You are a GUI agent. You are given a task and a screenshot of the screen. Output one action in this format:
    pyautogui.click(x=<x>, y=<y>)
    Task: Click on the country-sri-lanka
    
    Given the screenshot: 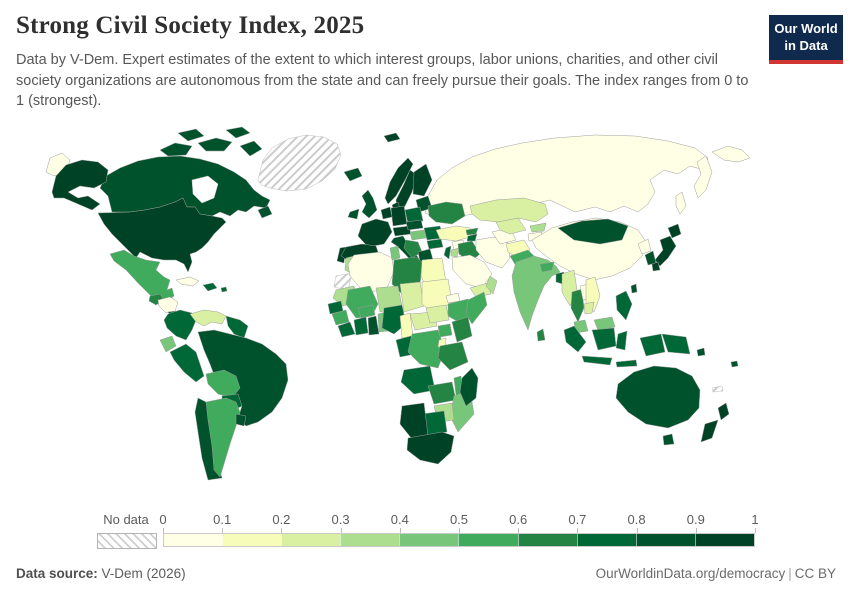 What is the action you would take?
    pyautogui.click(x=541, y=335)
    